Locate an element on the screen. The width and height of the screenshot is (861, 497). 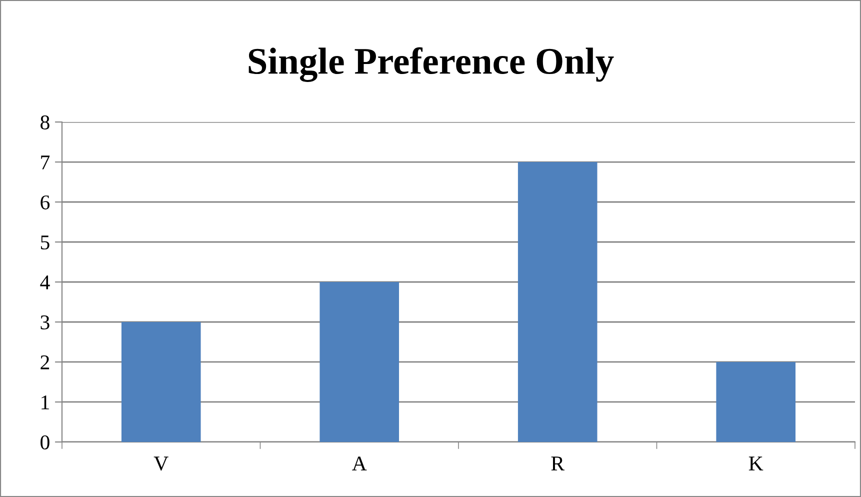
y-tick-label: 8 is located at coordinates (45, 122).